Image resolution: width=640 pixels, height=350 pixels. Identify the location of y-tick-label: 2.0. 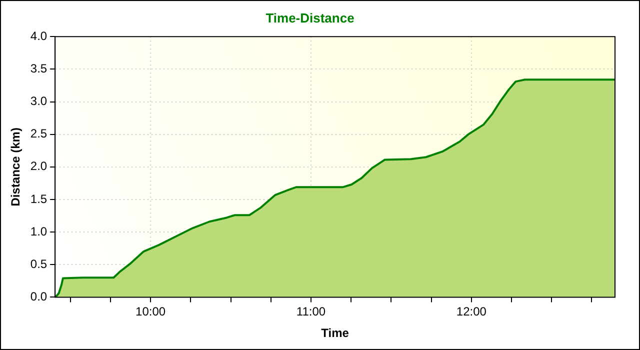
(39, 166).